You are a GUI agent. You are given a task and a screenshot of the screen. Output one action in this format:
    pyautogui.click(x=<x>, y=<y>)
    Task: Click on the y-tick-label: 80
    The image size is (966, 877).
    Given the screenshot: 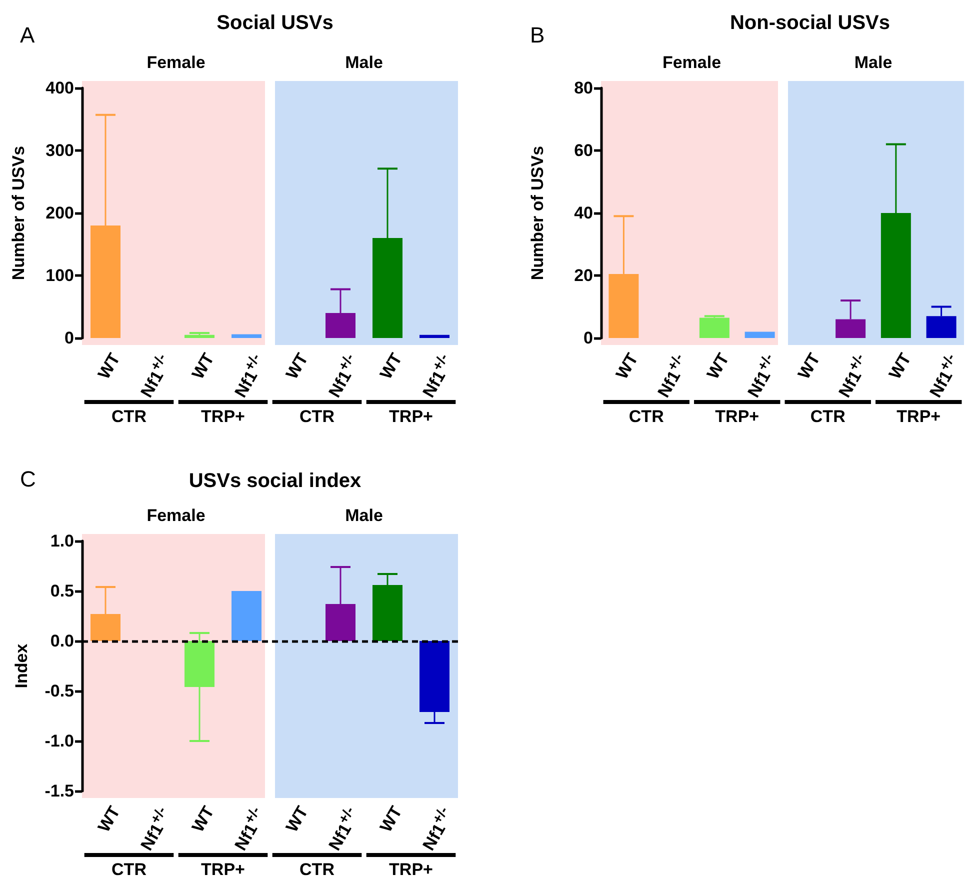 What is the action you would take?
    pyautogui.click(x=583, y=88)
    